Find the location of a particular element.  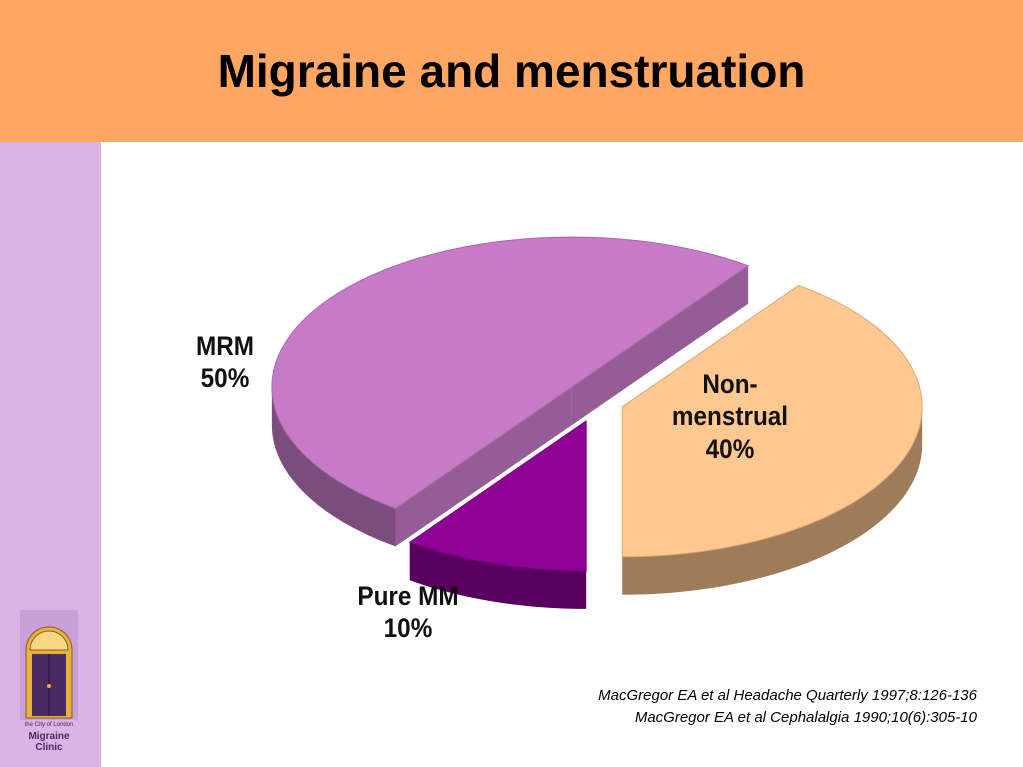

slice-label: MRM 50% is located at coordinates (225, 362).